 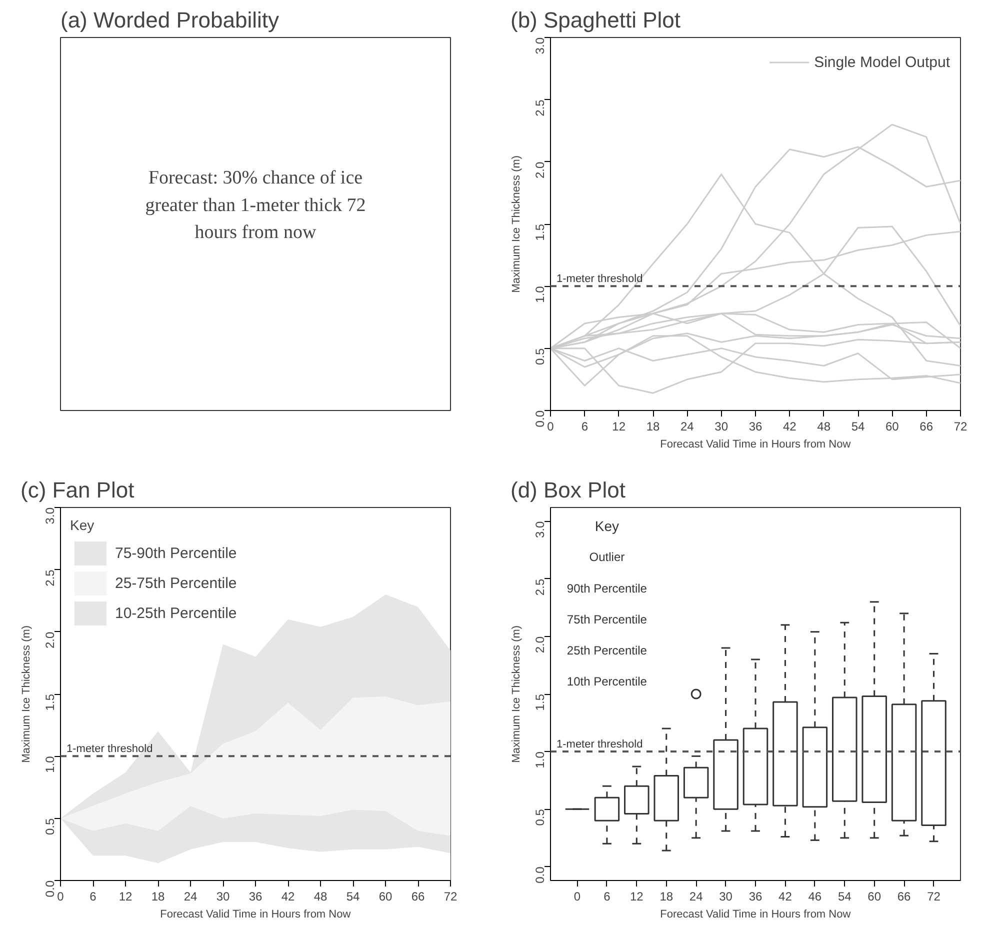 What do you see at coordinates (255, 206) in the screenshot?
I see `text: Forecast: 30% chance of ice greater than 1-meter thick 72 hours from now` at bounding box center [255, 206].